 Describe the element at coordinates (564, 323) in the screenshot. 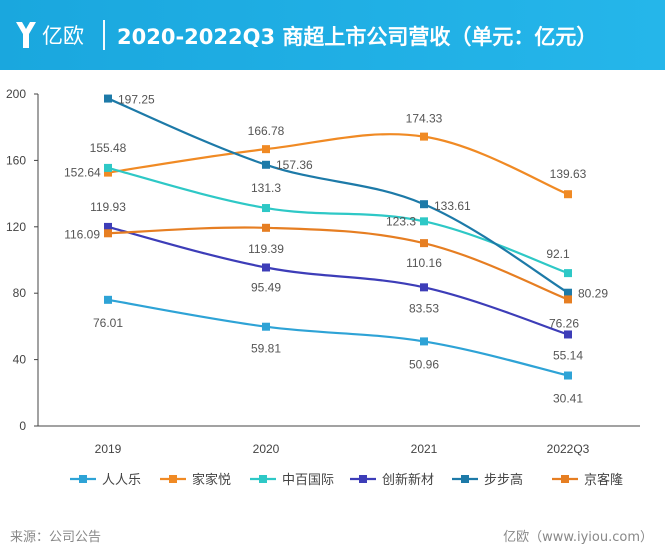

I see `data-label: 76.26` at that location.